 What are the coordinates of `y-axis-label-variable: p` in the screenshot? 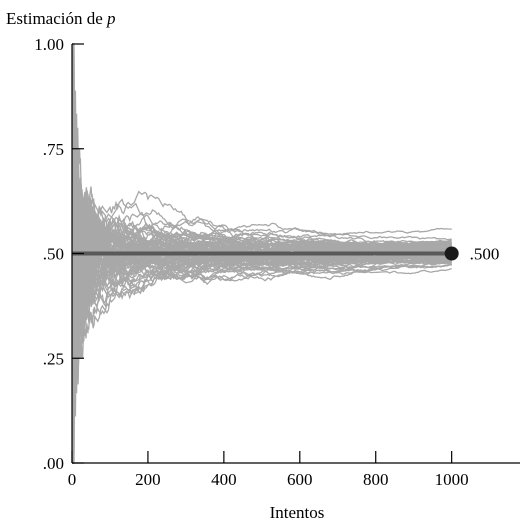 It's located at (111, 18).